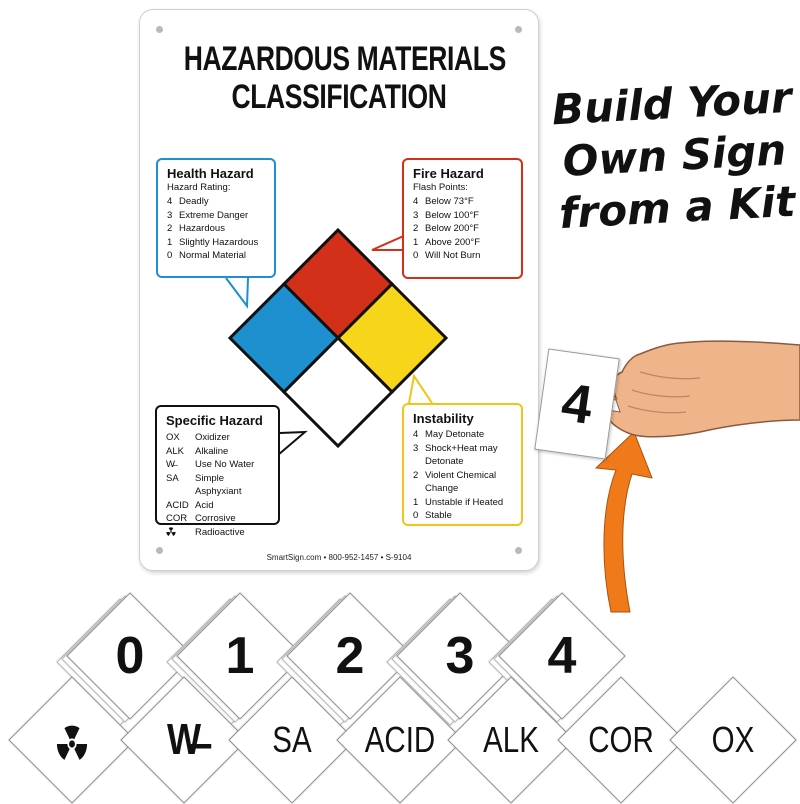 The height and width of the screenshot is (804, 800). Describe the element at coordinates (217, 506) in the screenshot. I see `legend-row: ACID Acid` at that location.